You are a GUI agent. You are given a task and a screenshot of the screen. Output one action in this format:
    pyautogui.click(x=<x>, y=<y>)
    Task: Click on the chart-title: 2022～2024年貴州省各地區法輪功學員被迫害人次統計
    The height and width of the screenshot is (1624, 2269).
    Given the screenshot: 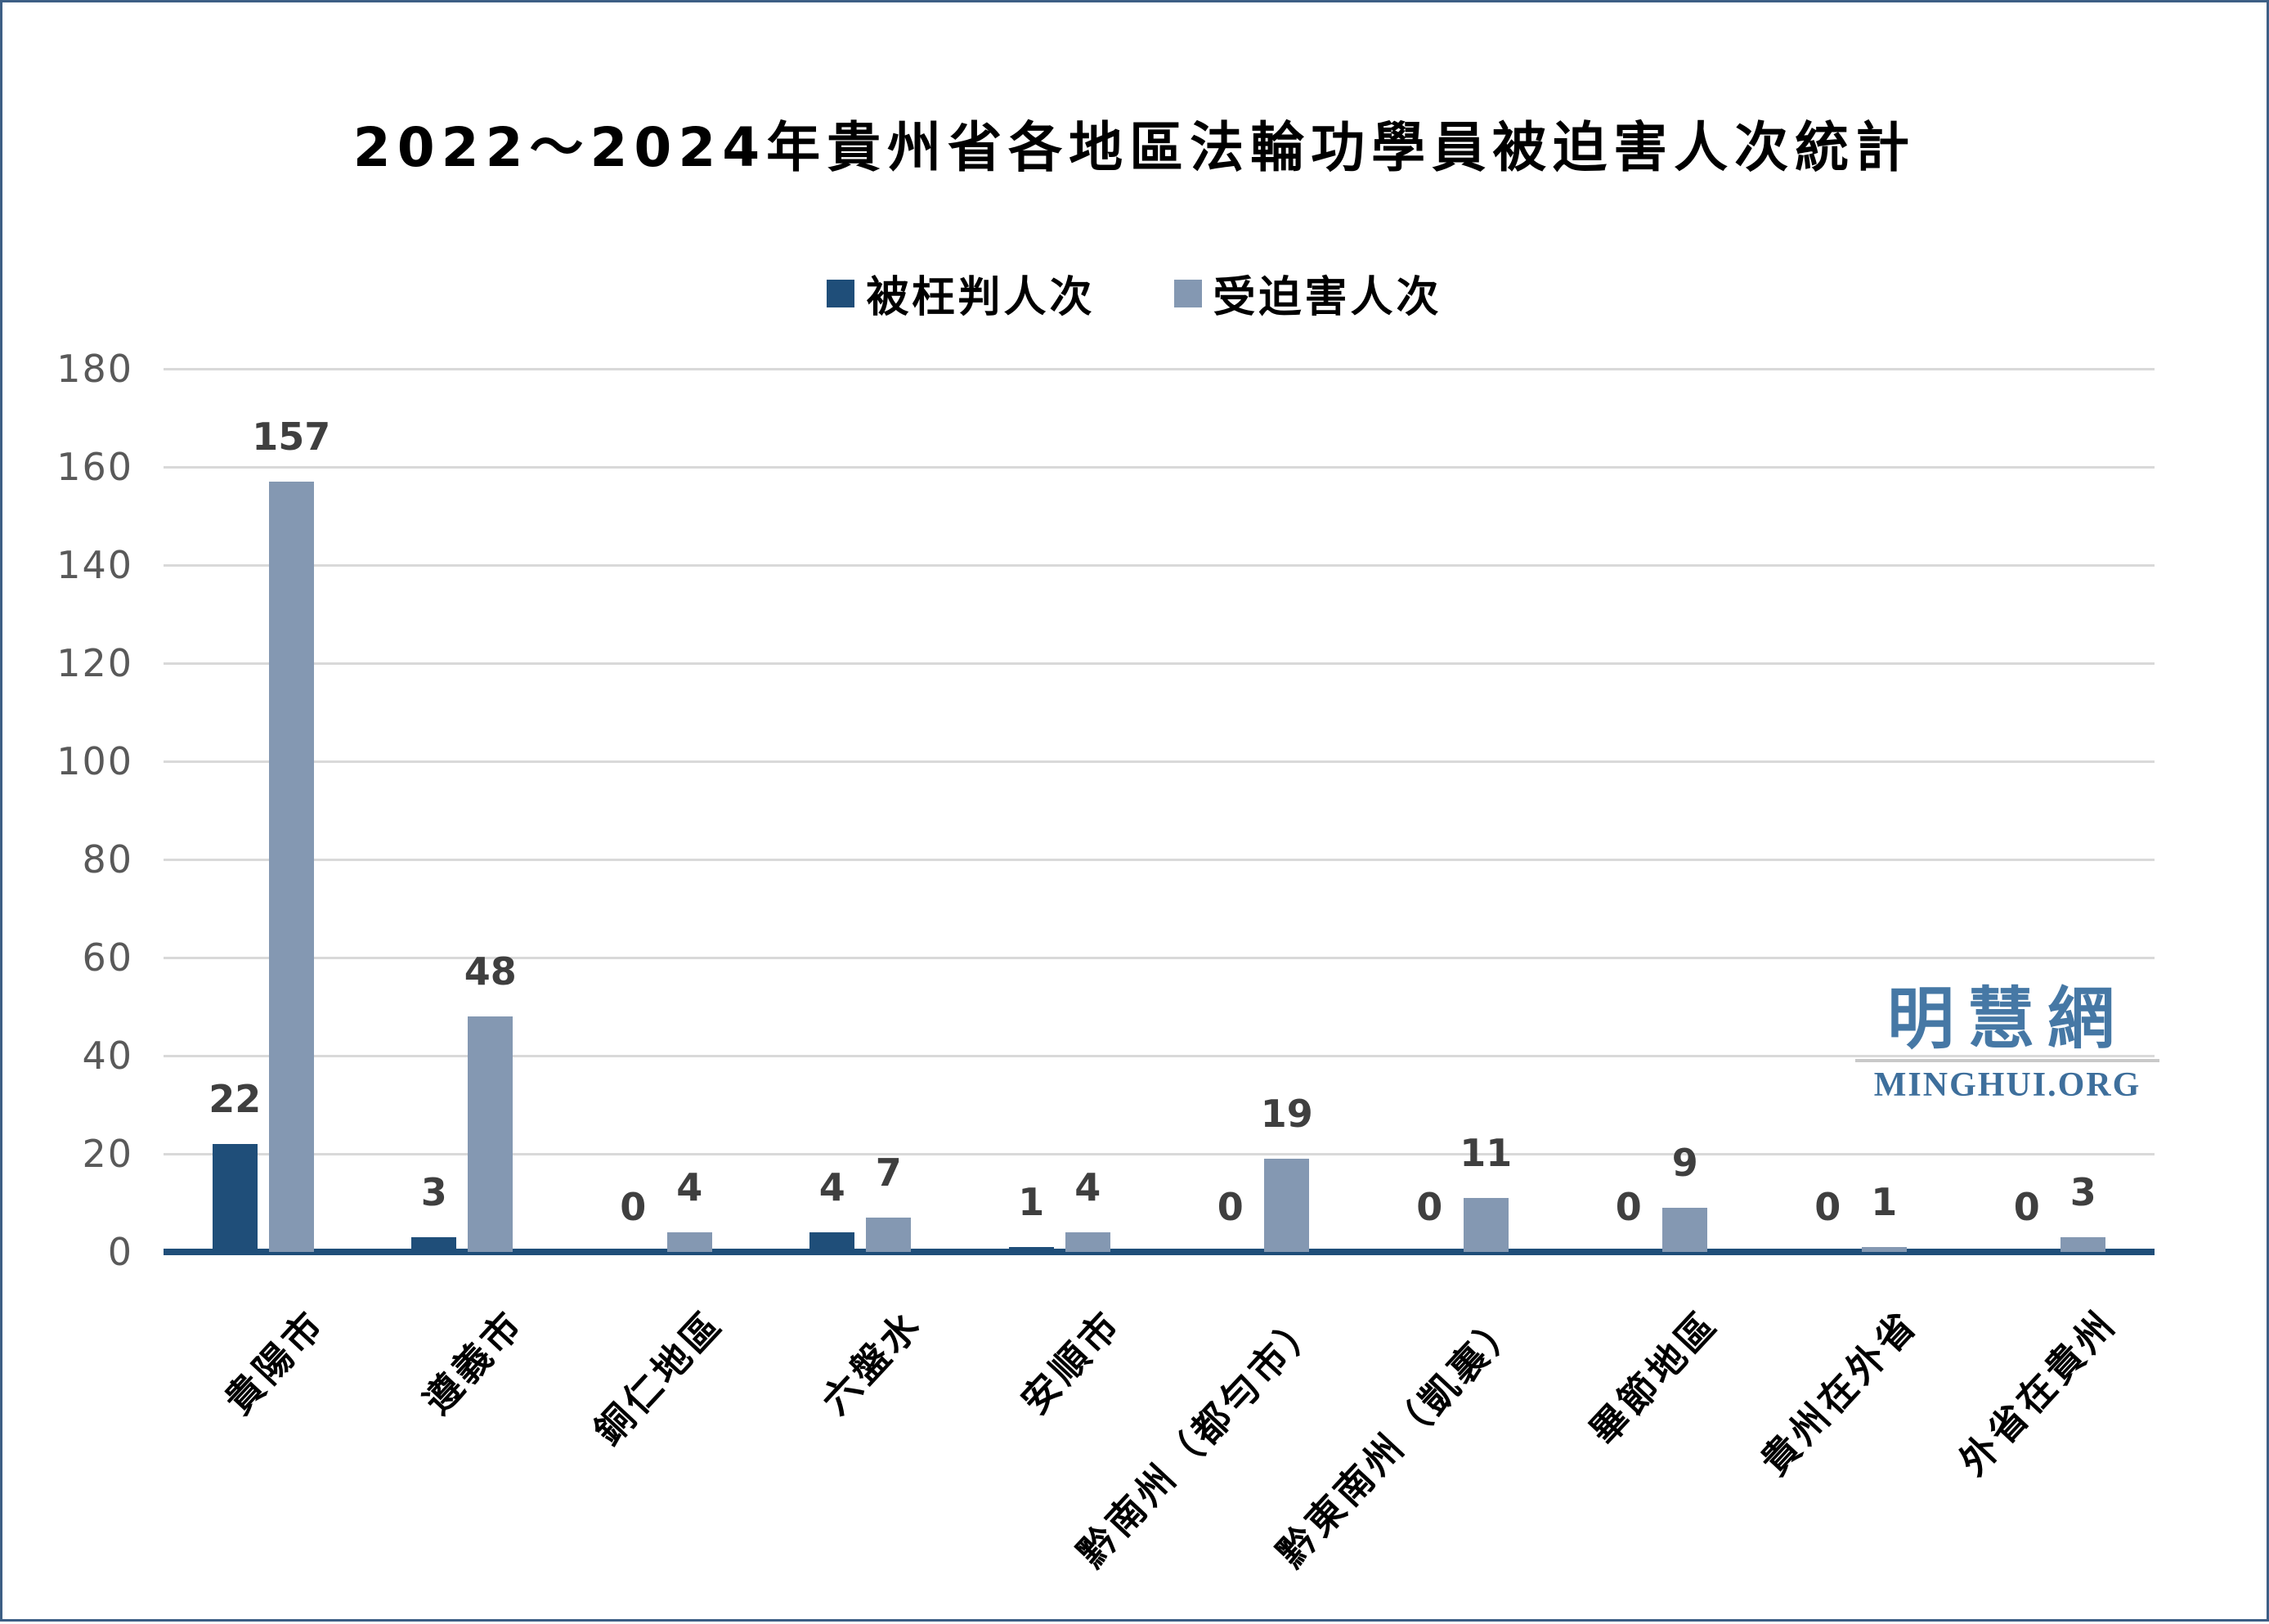 What is the action you would take?
    pyautogui.click(x=1134, y=147)
    